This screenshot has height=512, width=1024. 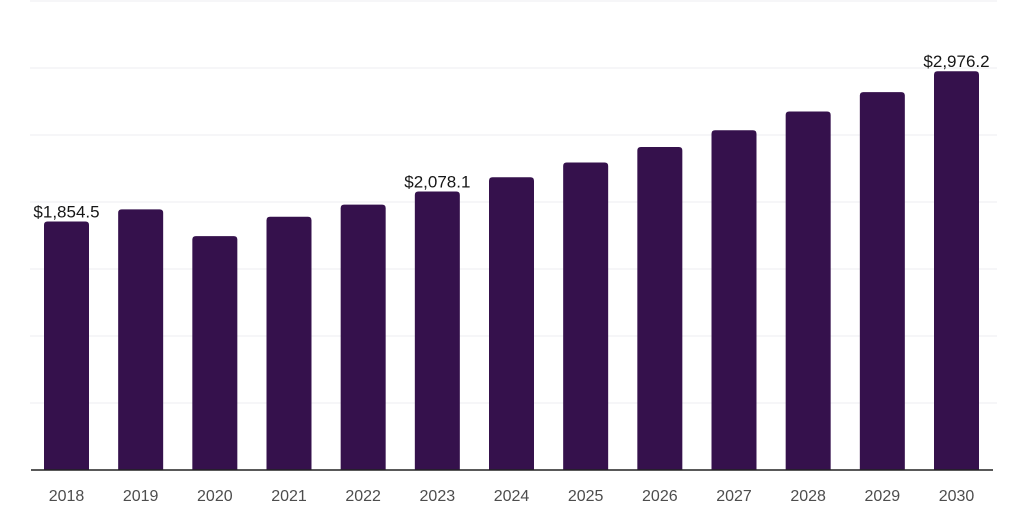 What do you see at coordinates (660, 308) in the screenshot?
I see `bar-2026` at bounding box center [660, 308].